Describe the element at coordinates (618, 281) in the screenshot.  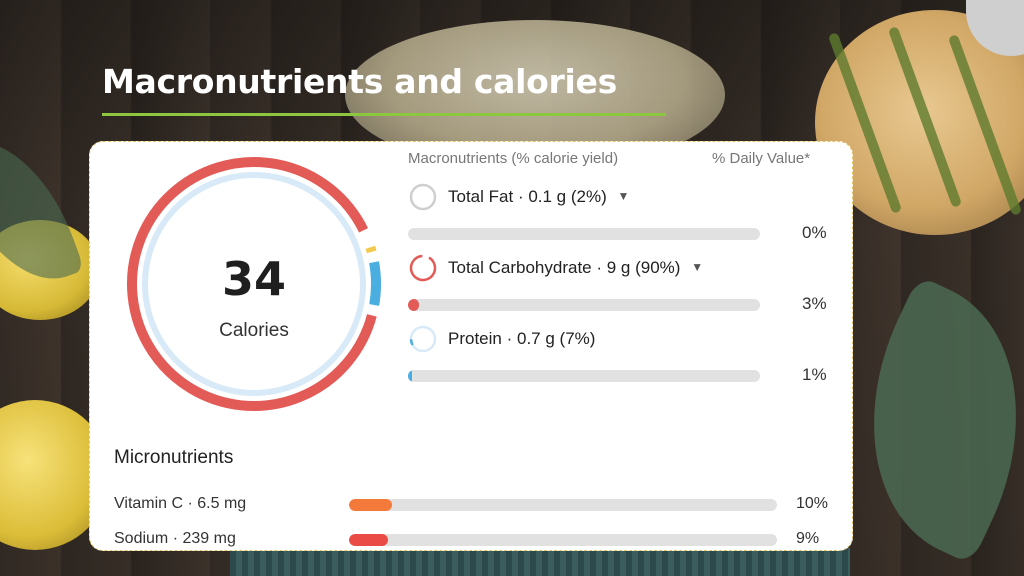
I see `macro-row-carbohydrate: Total Carbohydrate · 9 g (90%) ▼ 3%` at that location.